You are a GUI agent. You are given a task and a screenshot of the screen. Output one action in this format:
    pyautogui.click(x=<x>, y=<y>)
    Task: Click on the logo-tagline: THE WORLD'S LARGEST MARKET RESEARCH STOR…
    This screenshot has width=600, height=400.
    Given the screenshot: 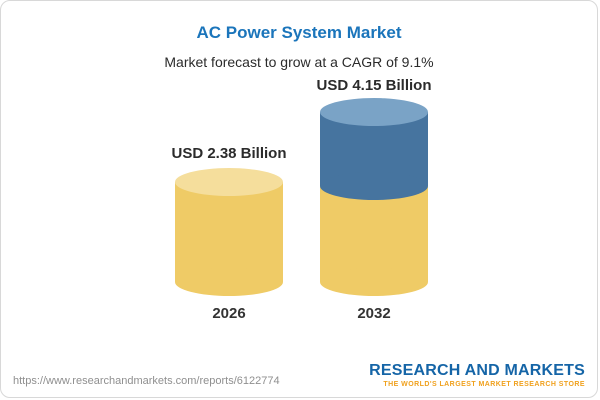 What is the action you would take?
    pyautogui.click(x=484, y=385)
    